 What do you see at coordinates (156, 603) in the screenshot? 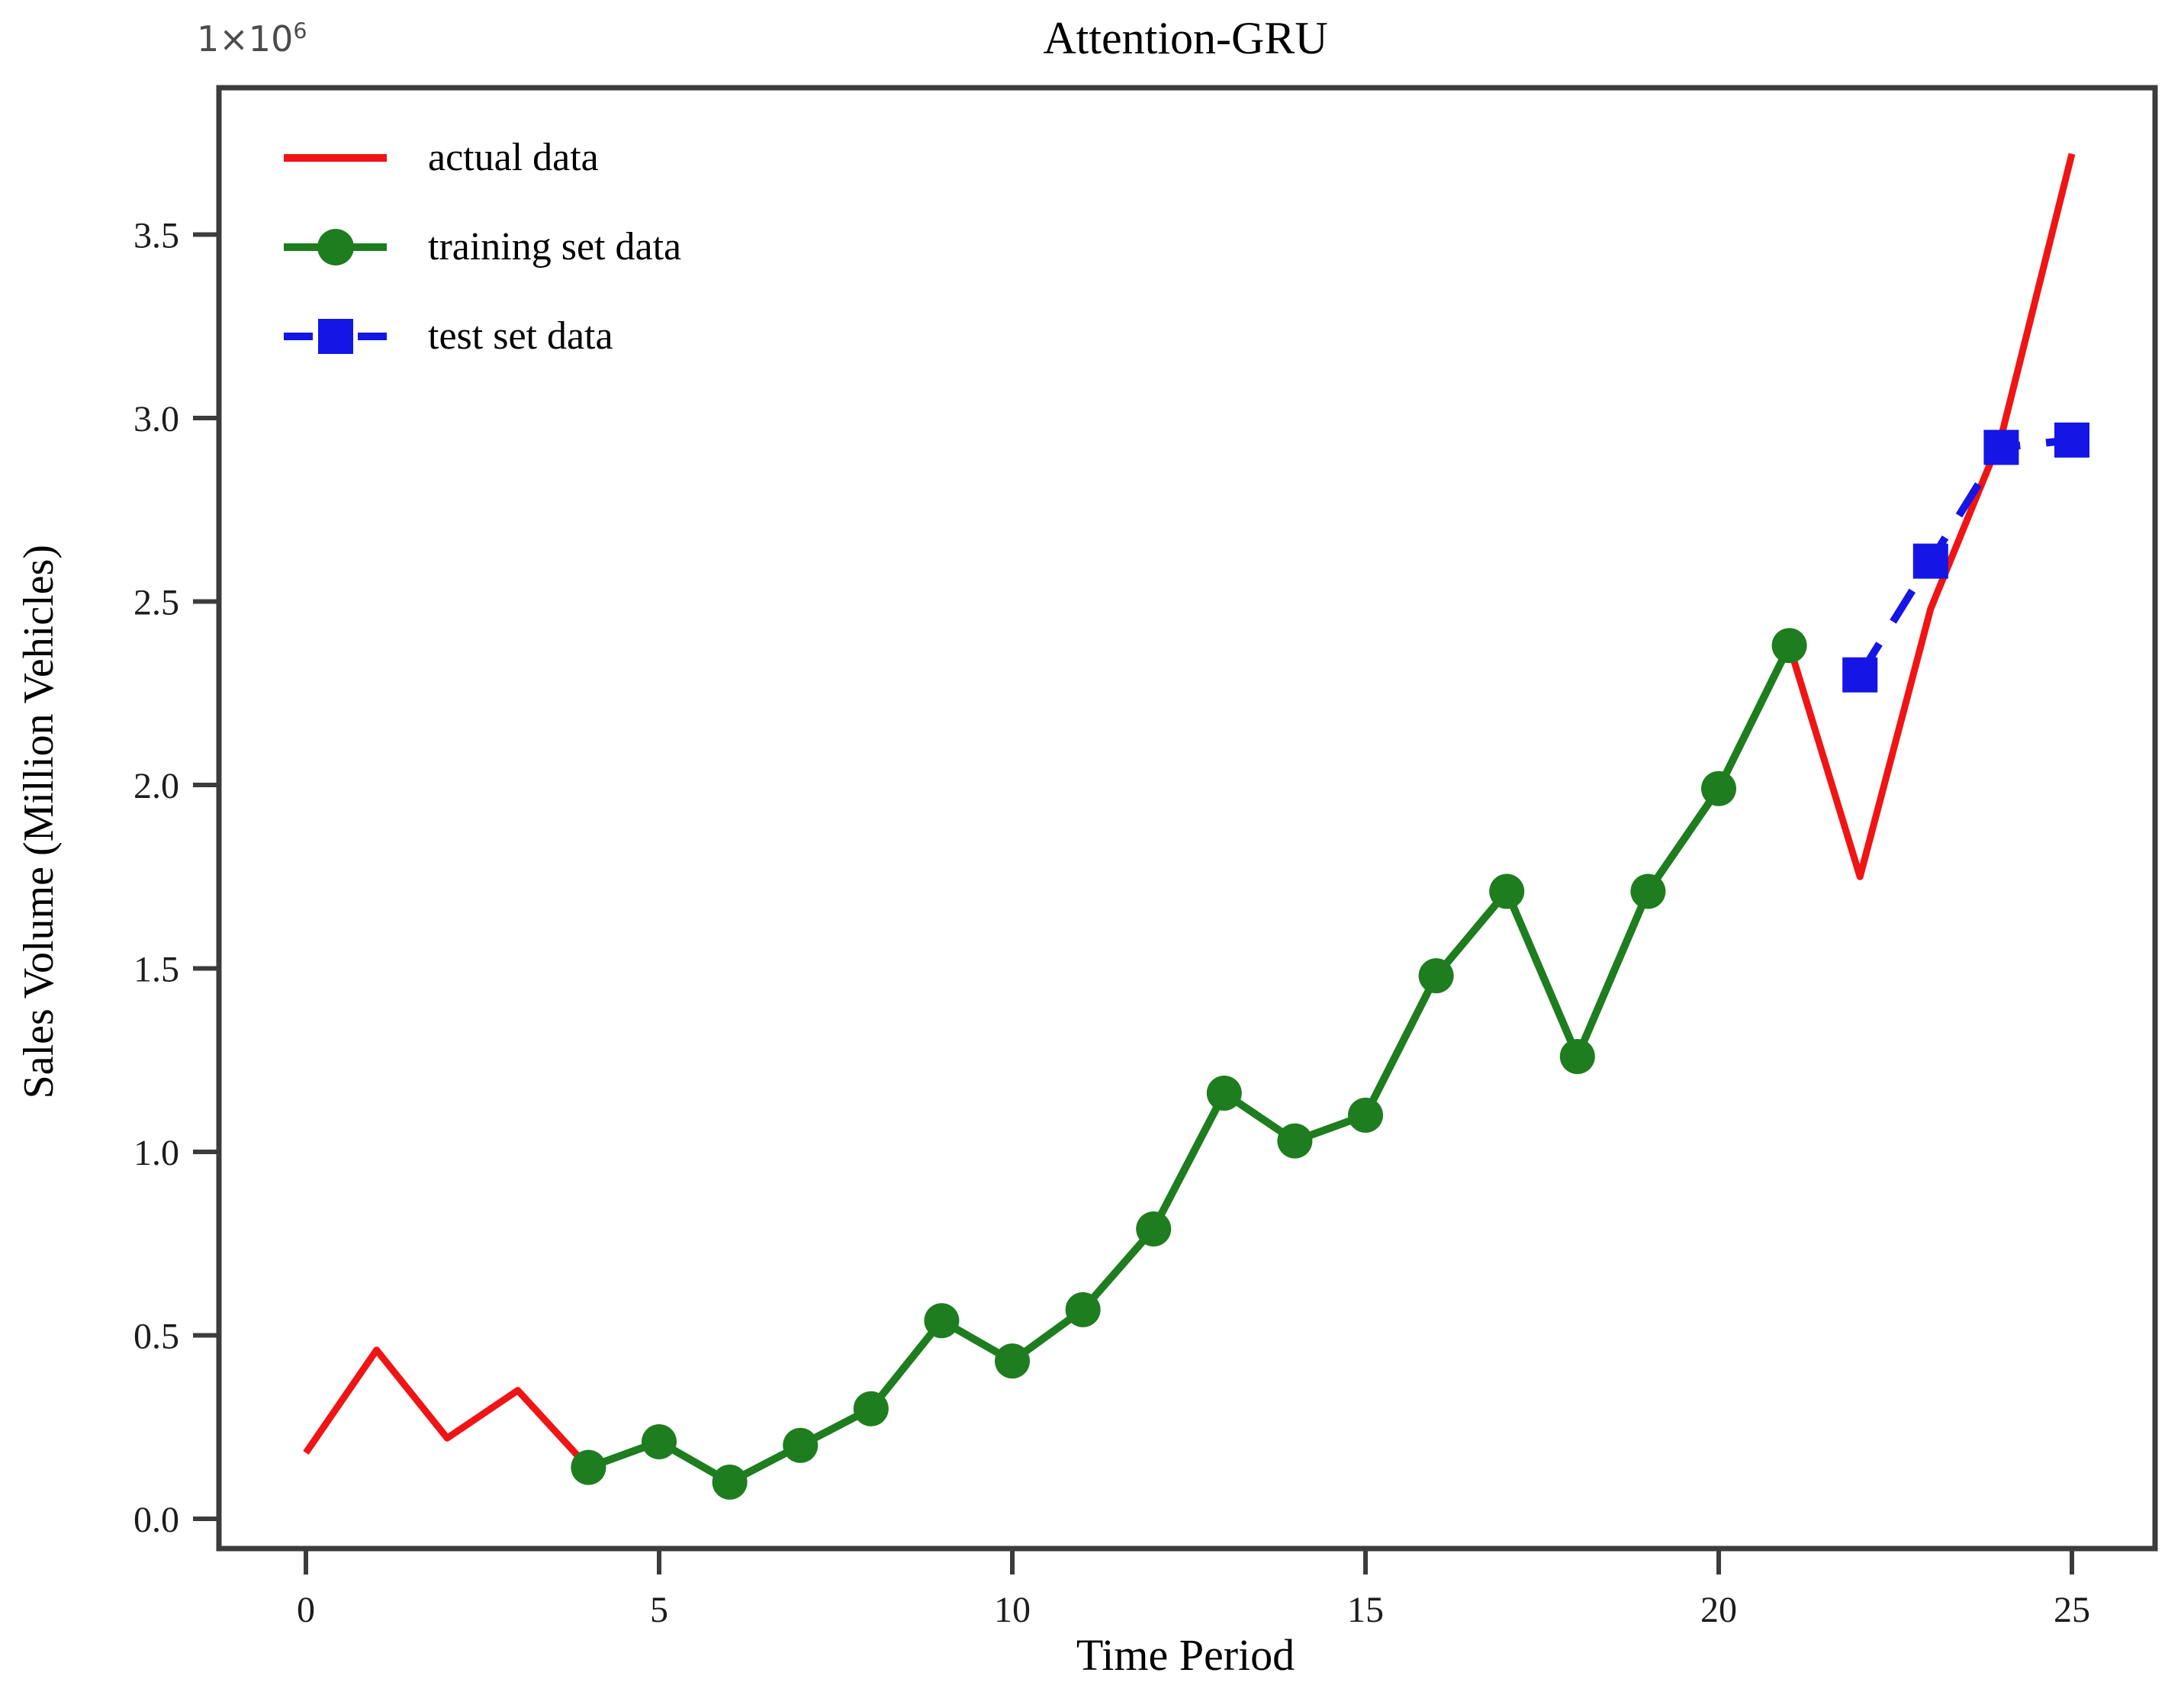
I see `y-tick-label: 2.5` at bounding box center [156, 603].